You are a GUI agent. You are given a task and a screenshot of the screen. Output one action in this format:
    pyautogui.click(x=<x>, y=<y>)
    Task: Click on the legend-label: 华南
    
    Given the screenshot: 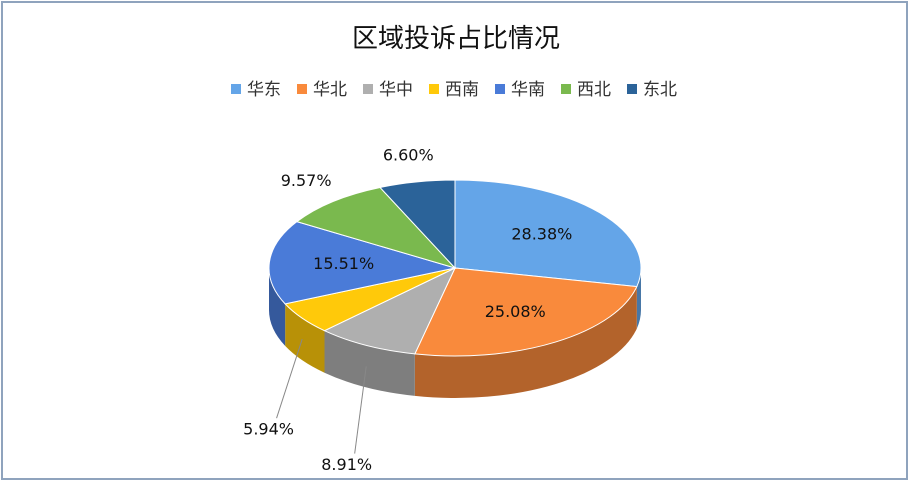 What is the action you would take?
    pyautogui.click(x=528, y=90)
    